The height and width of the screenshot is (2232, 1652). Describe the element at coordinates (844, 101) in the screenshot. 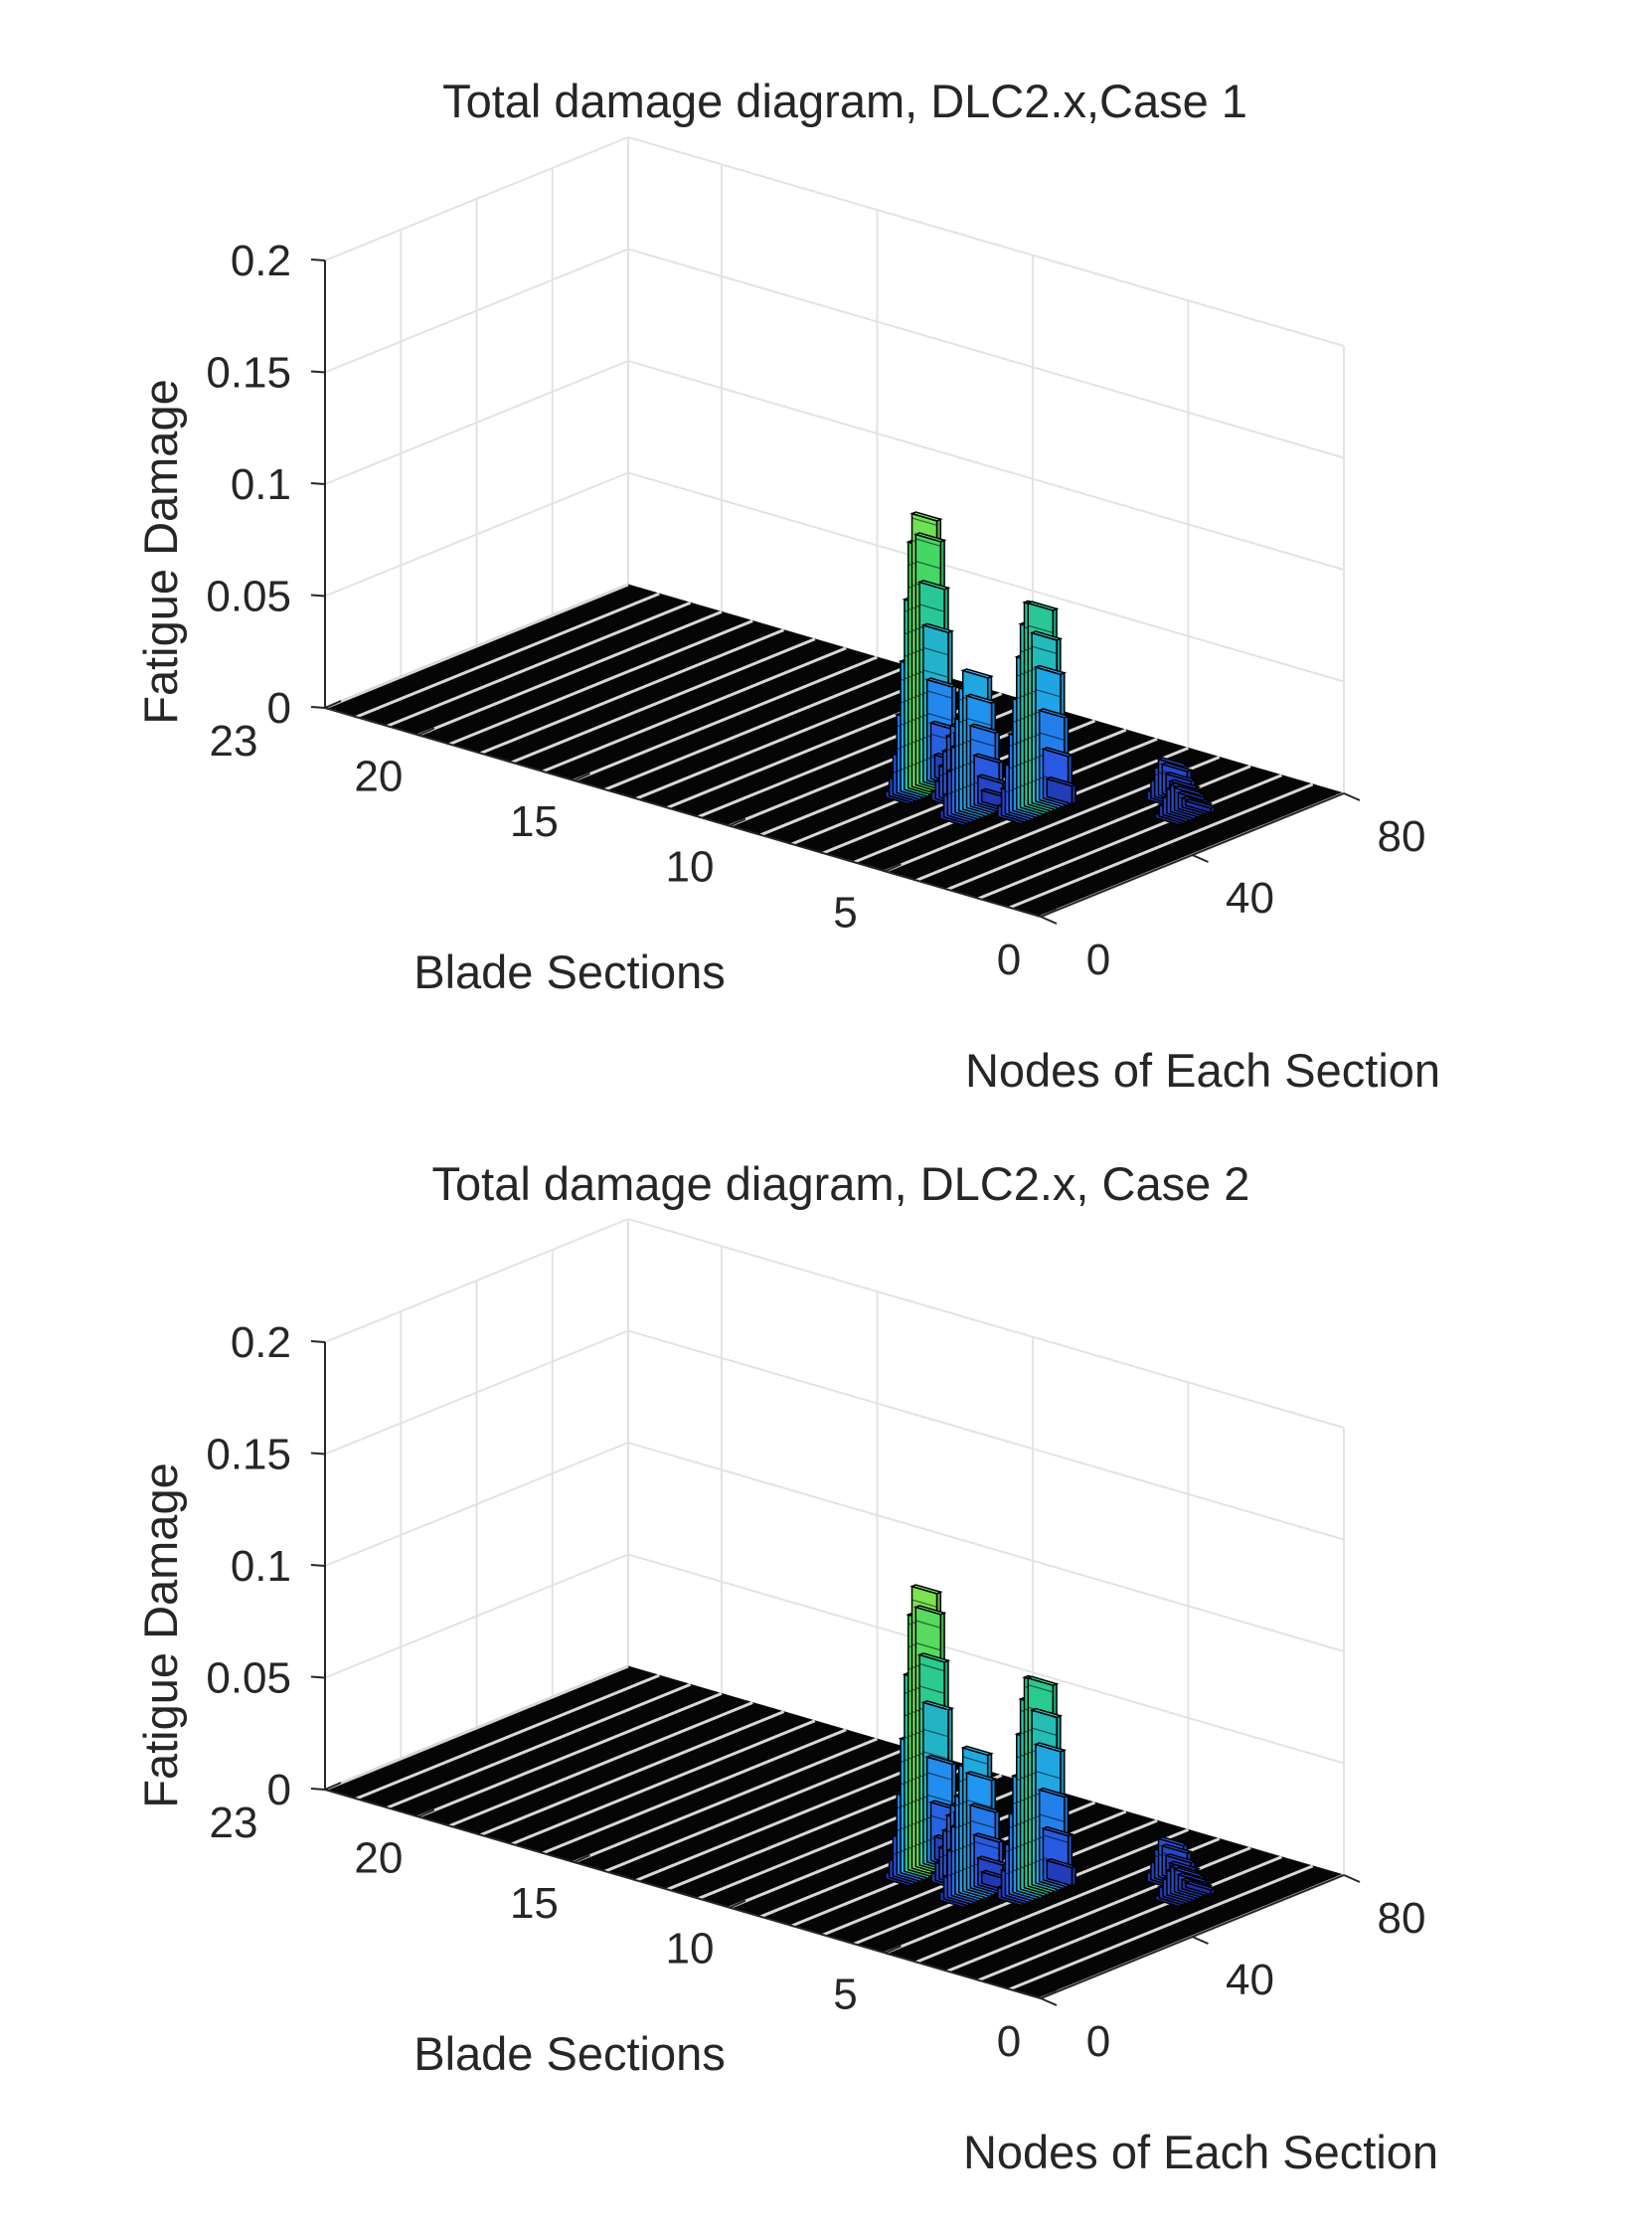

I see `chart-title: Total damage diagram, DLC2.x,Case 1` at that location.